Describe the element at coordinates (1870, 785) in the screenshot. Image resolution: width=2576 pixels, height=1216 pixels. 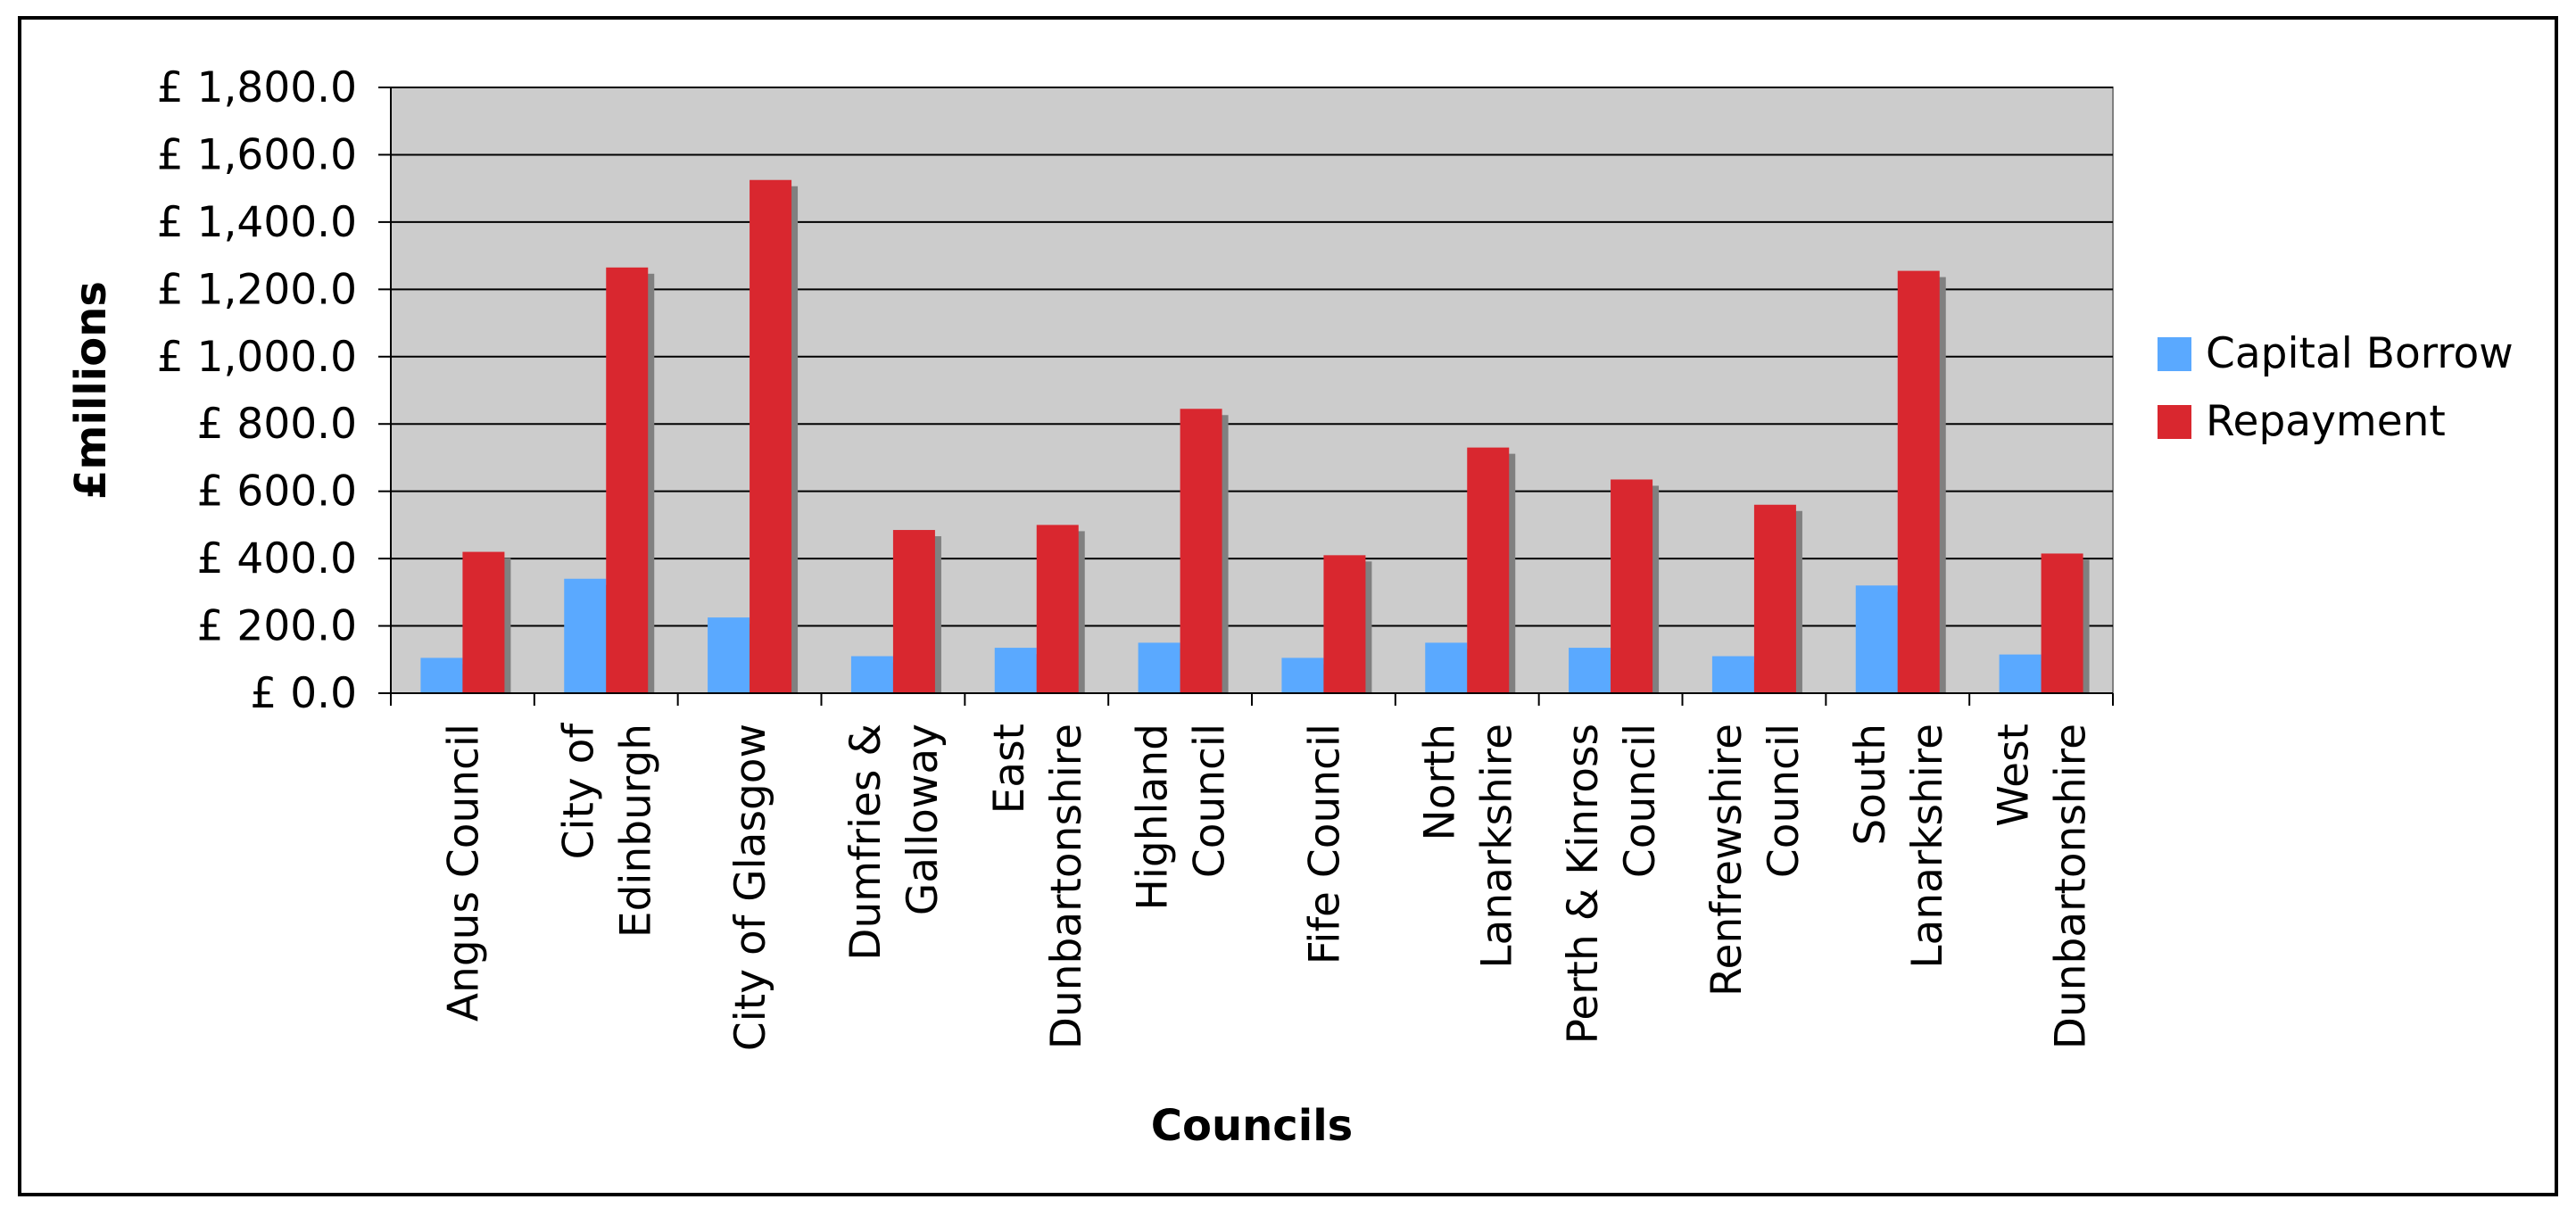
I see `x-category-label-line: South` at that location.